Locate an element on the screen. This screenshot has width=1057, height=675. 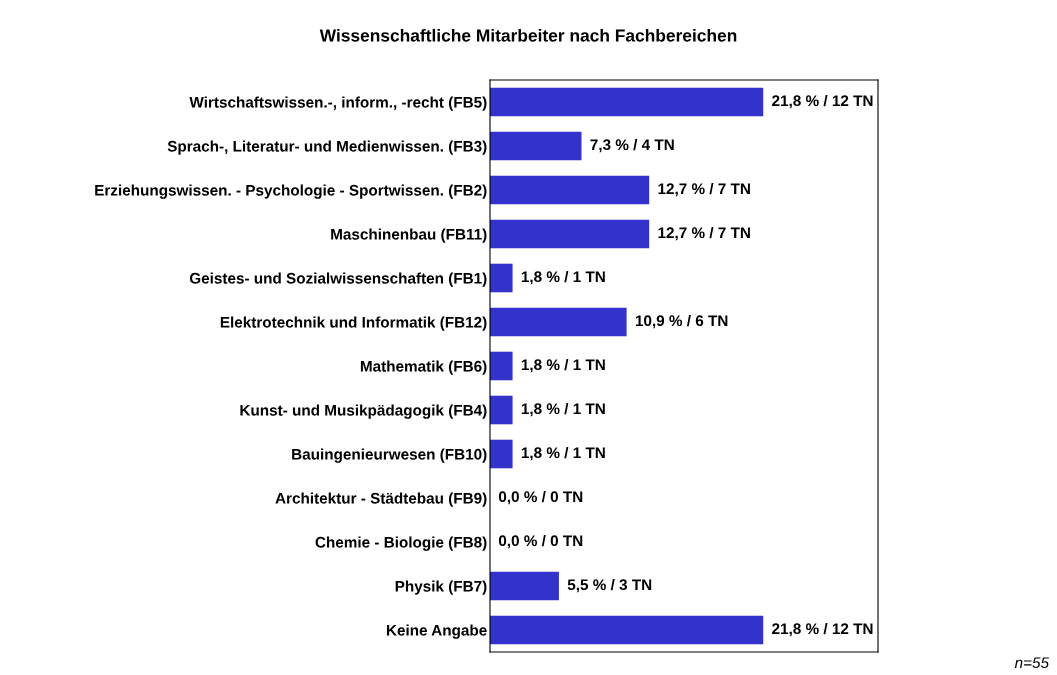
y-tick-label: Elektrotechnik und Informatik (FB12) is located at coordinates (353, 323).